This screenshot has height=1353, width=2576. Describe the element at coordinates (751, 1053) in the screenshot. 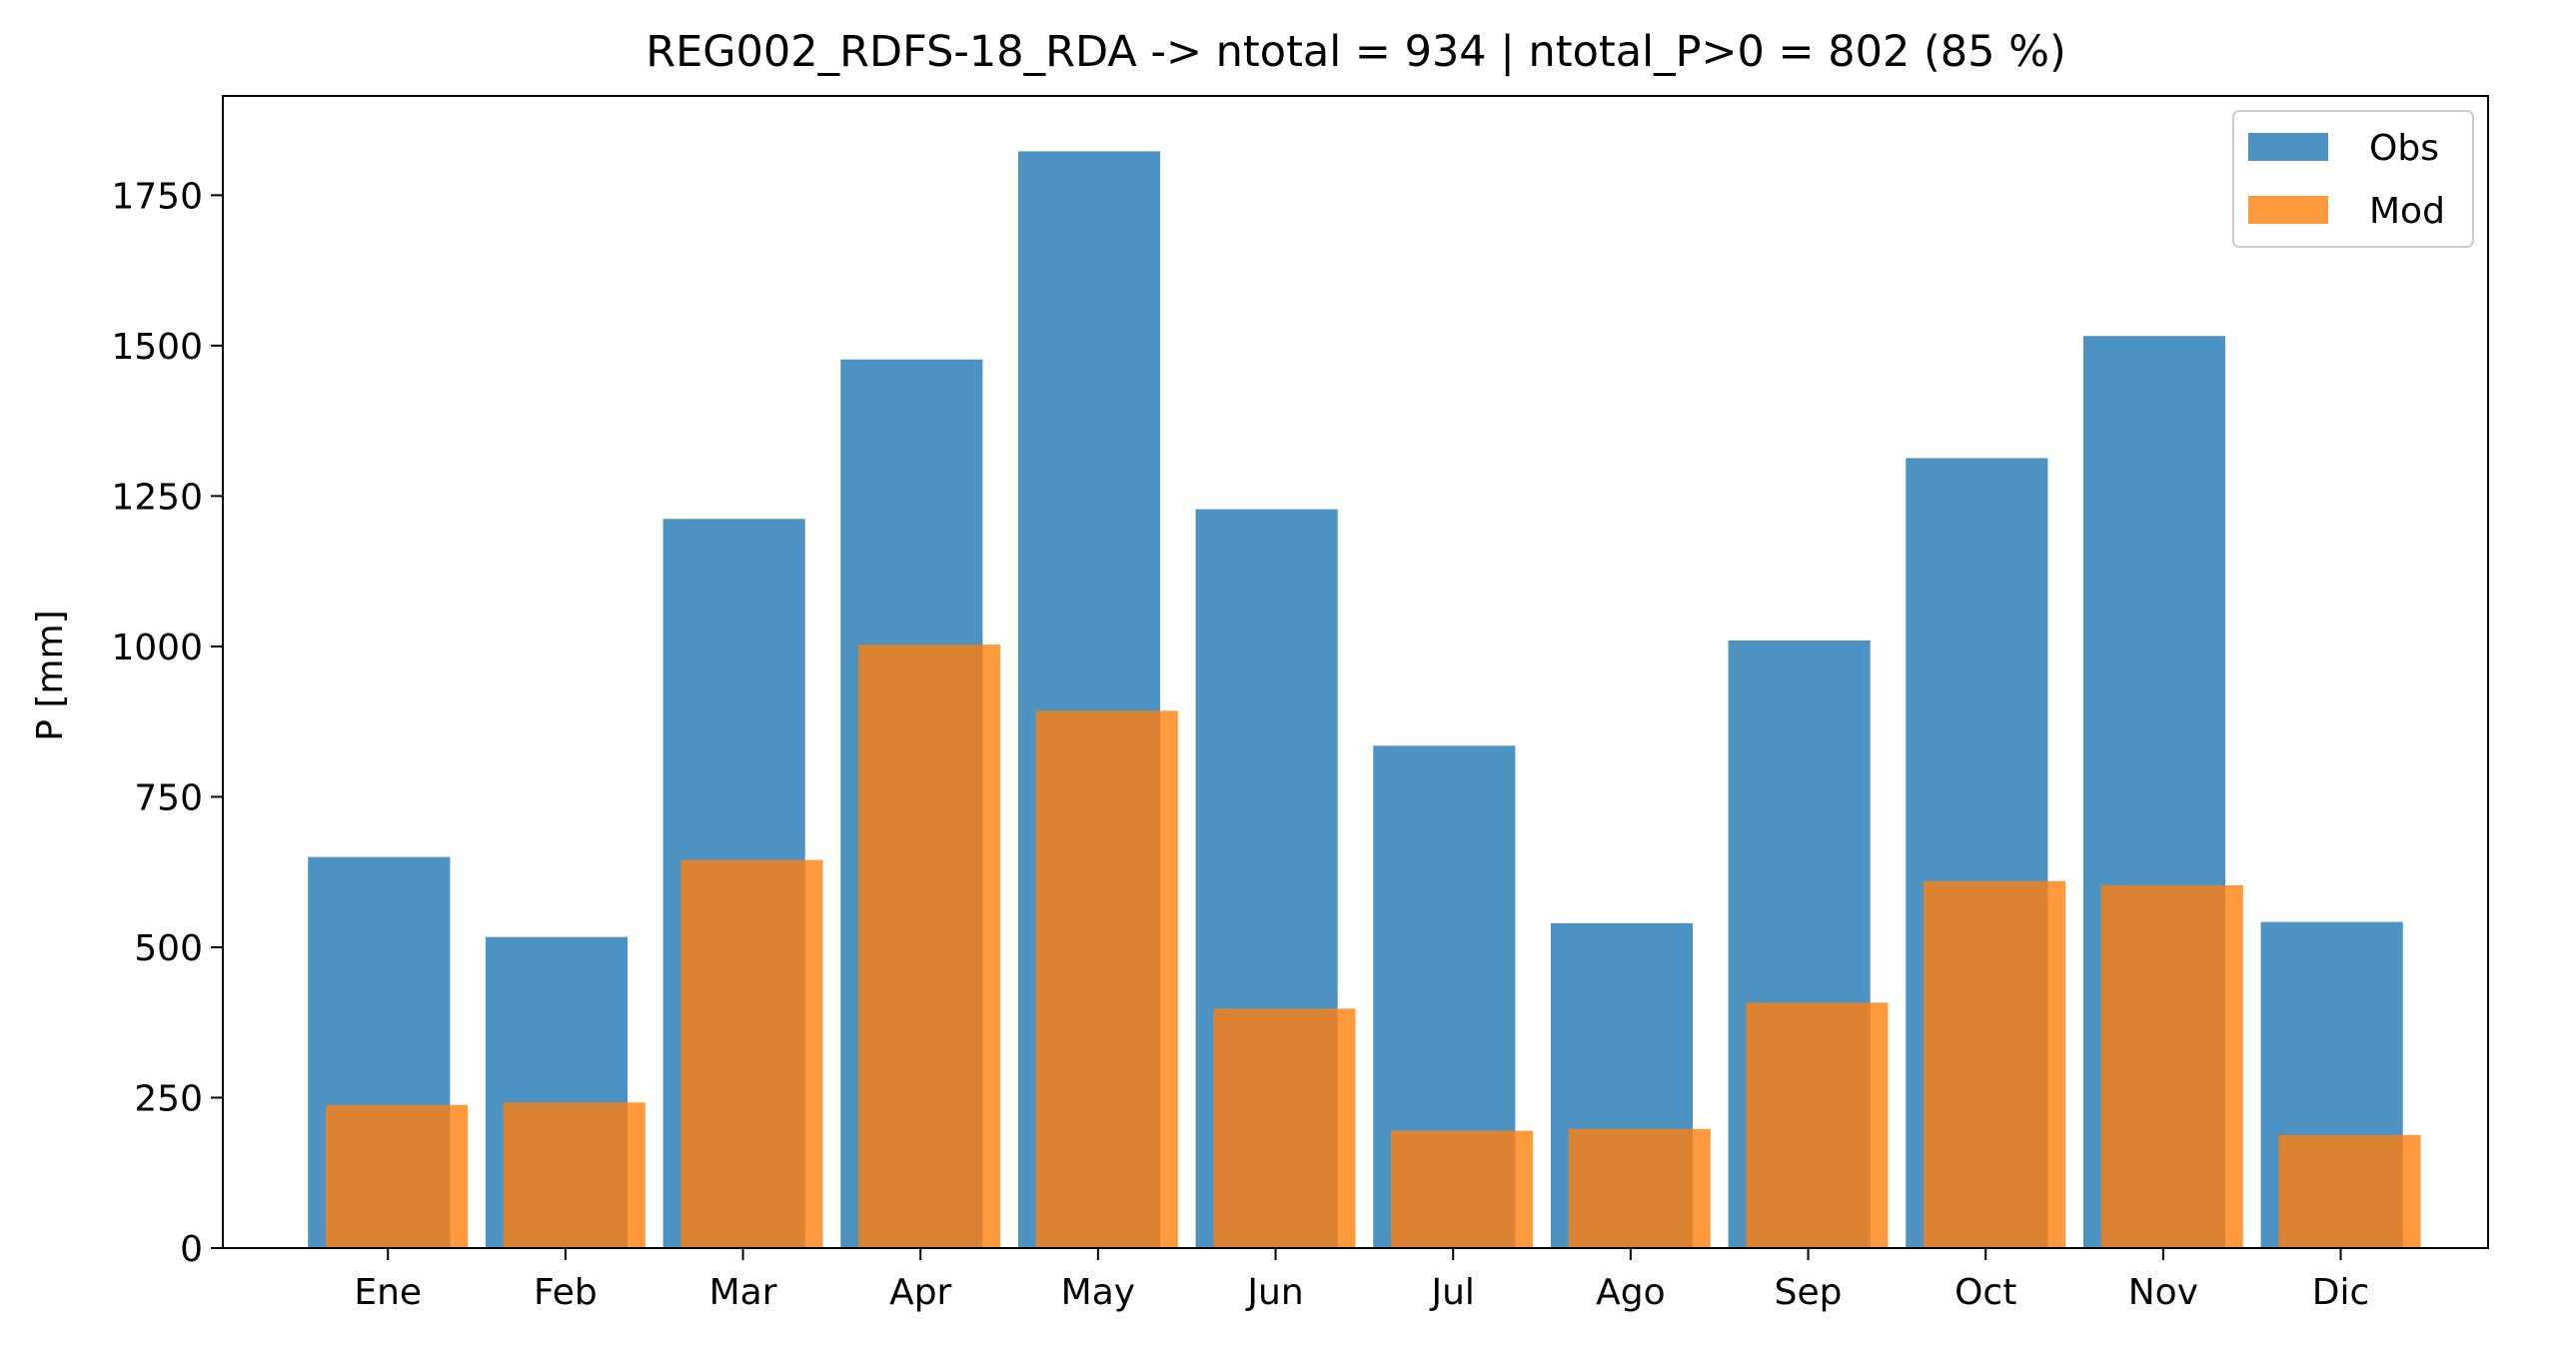

I see `bar-mod-mar` at that location.